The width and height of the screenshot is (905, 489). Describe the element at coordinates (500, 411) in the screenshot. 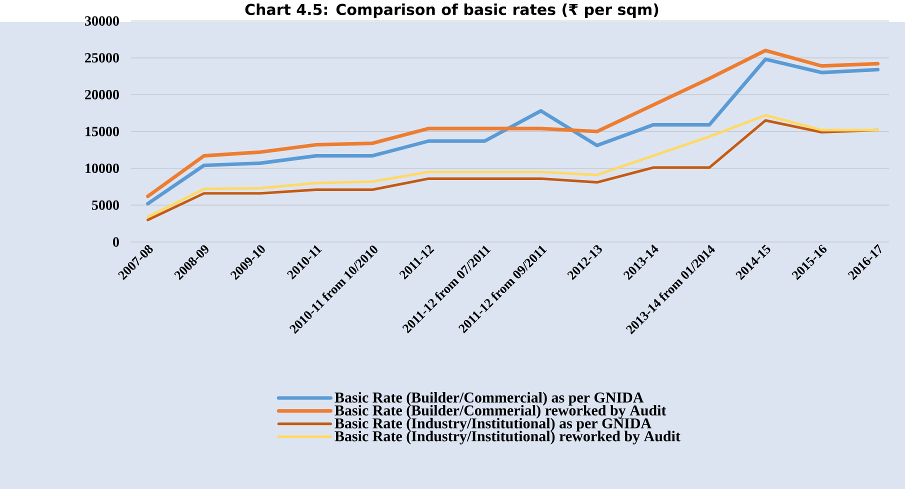

I see `legend-label: Basic Rate (Builder/Commerial) reworked by Audit` at that location.